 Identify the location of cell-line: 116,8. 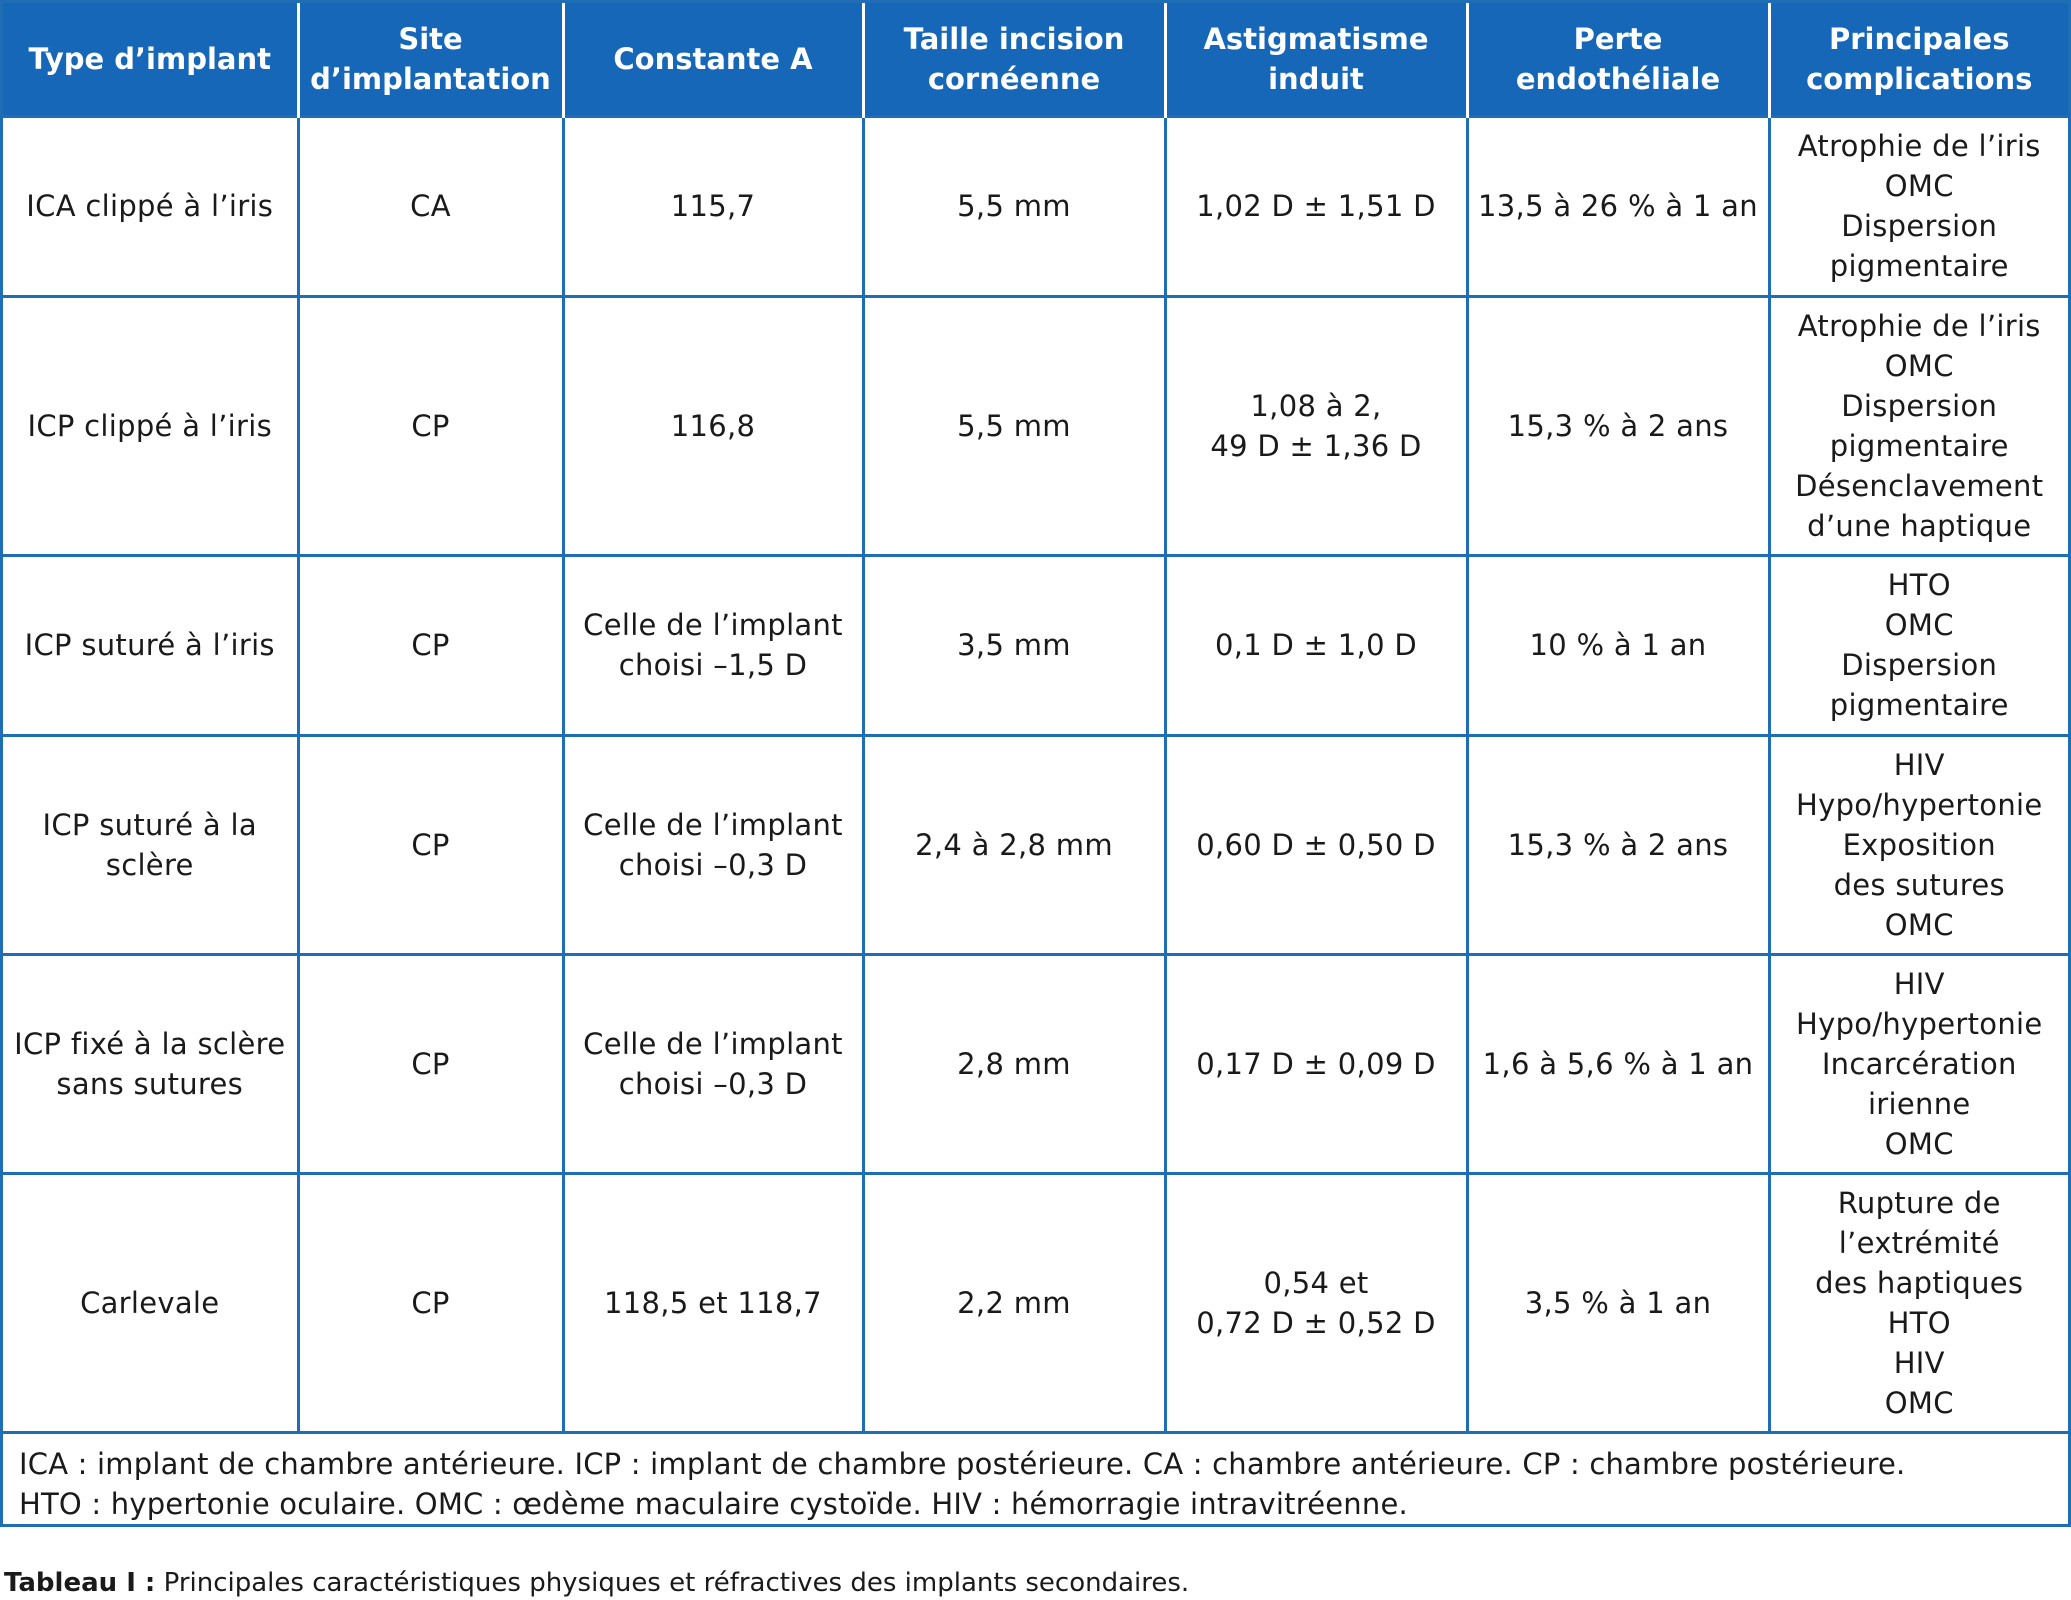
(713, 425).